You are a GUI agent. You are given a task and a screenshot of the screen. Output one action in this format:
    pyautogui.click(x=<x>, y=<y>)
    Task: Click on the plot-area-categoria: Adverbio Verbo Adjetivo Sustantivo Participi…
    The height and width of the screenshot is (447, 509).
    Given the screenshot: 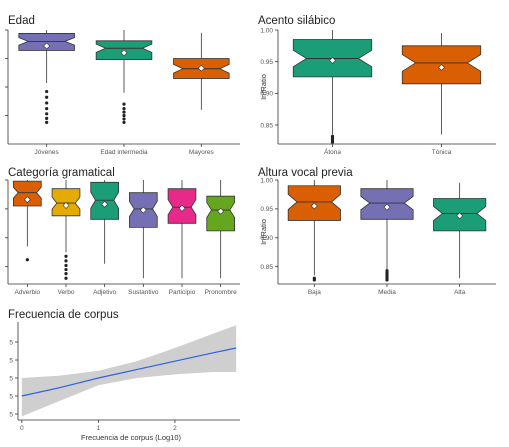 What is the action you would take?
    pyautogui.click(x=122, y=237)
    